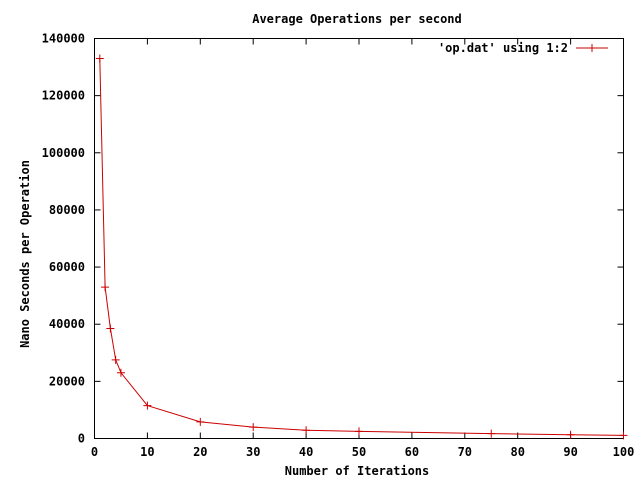 This screenshot has width=640, height=480. I want to click on y-tick-label: 60000, so click(67, 267).